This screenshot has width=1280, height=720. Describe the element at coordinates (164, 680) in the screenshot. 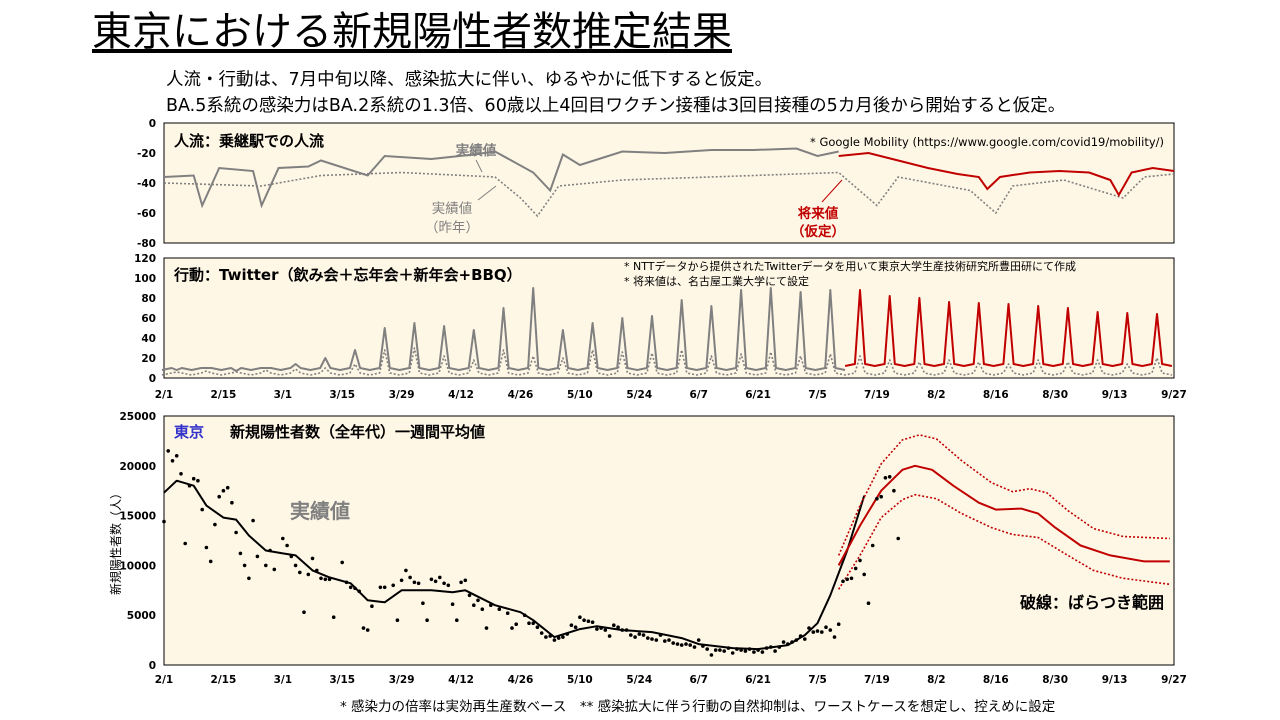

I see `x-tick-label: 2/1` at that location.